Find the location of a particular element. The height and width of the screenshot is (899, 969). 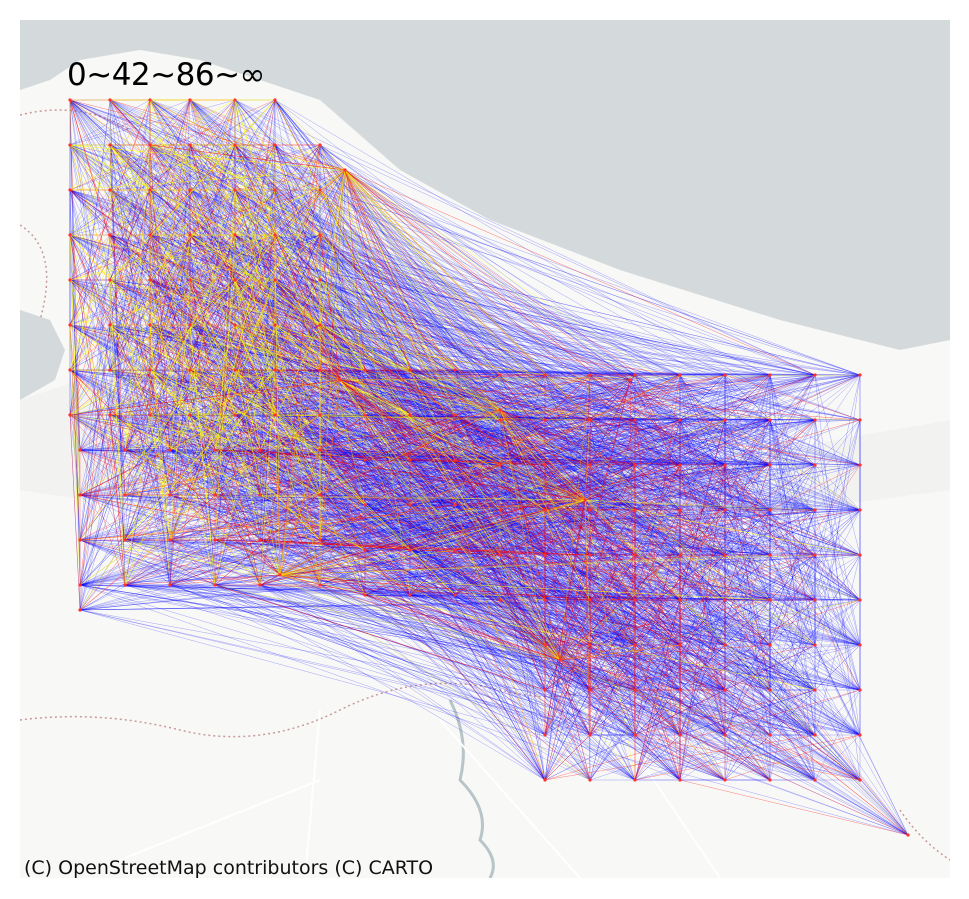

border-line-east is located at coordinates (924, 835).